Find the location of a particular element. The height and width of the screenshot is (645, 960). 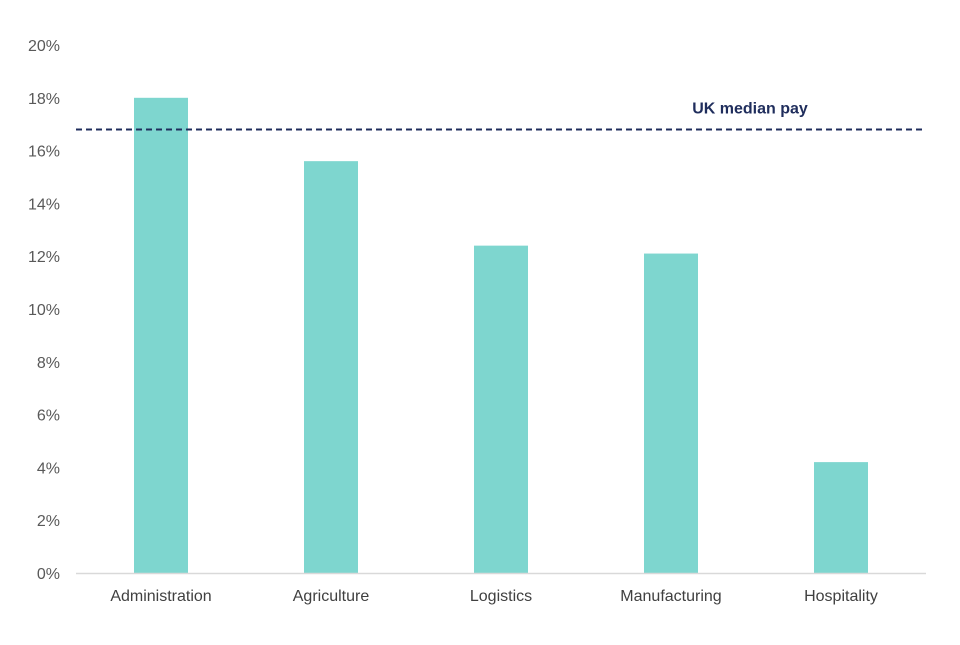

x-tick-label: Hospitality is located at coordinates (841, 596).